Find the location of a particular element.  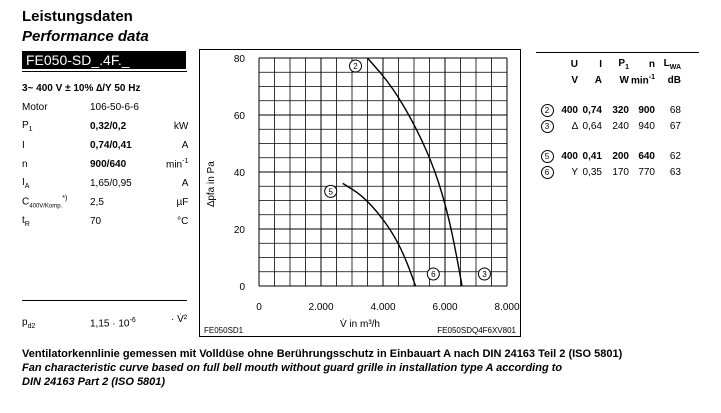

marker-icon: 3 is located at coordinates (547, 126).